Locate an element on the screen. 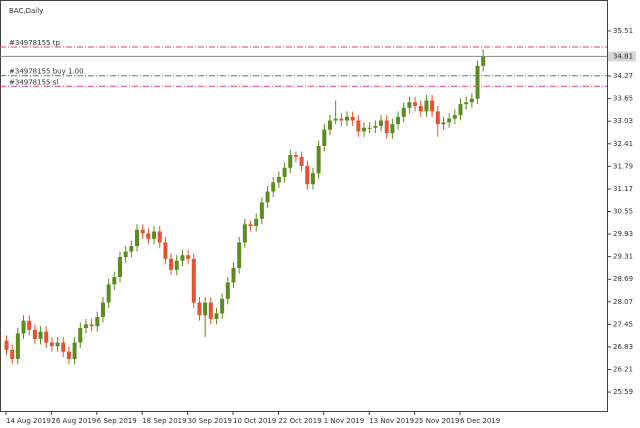  y-tick-label: 31.79 is located at coordinates (623, 166).